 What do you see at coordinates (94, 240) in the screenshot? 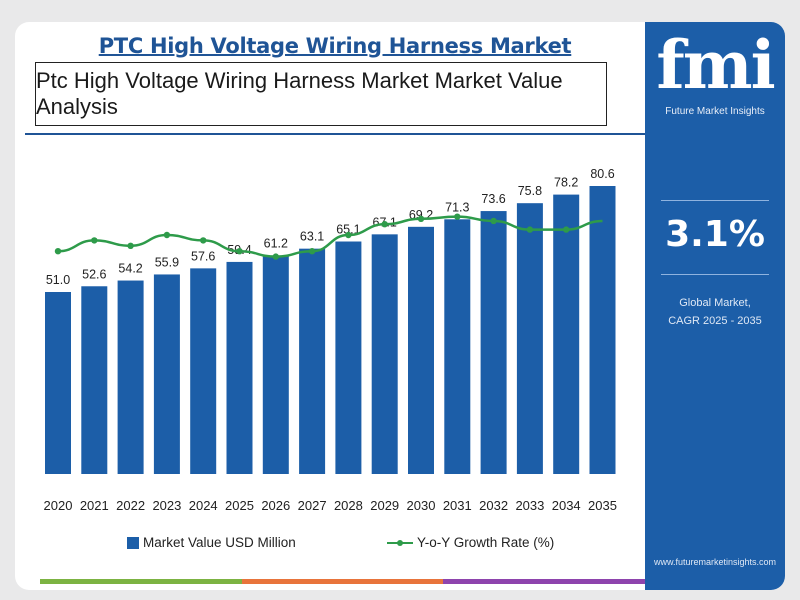
I see `growth-point-2021` at bounding box center [94, 240].